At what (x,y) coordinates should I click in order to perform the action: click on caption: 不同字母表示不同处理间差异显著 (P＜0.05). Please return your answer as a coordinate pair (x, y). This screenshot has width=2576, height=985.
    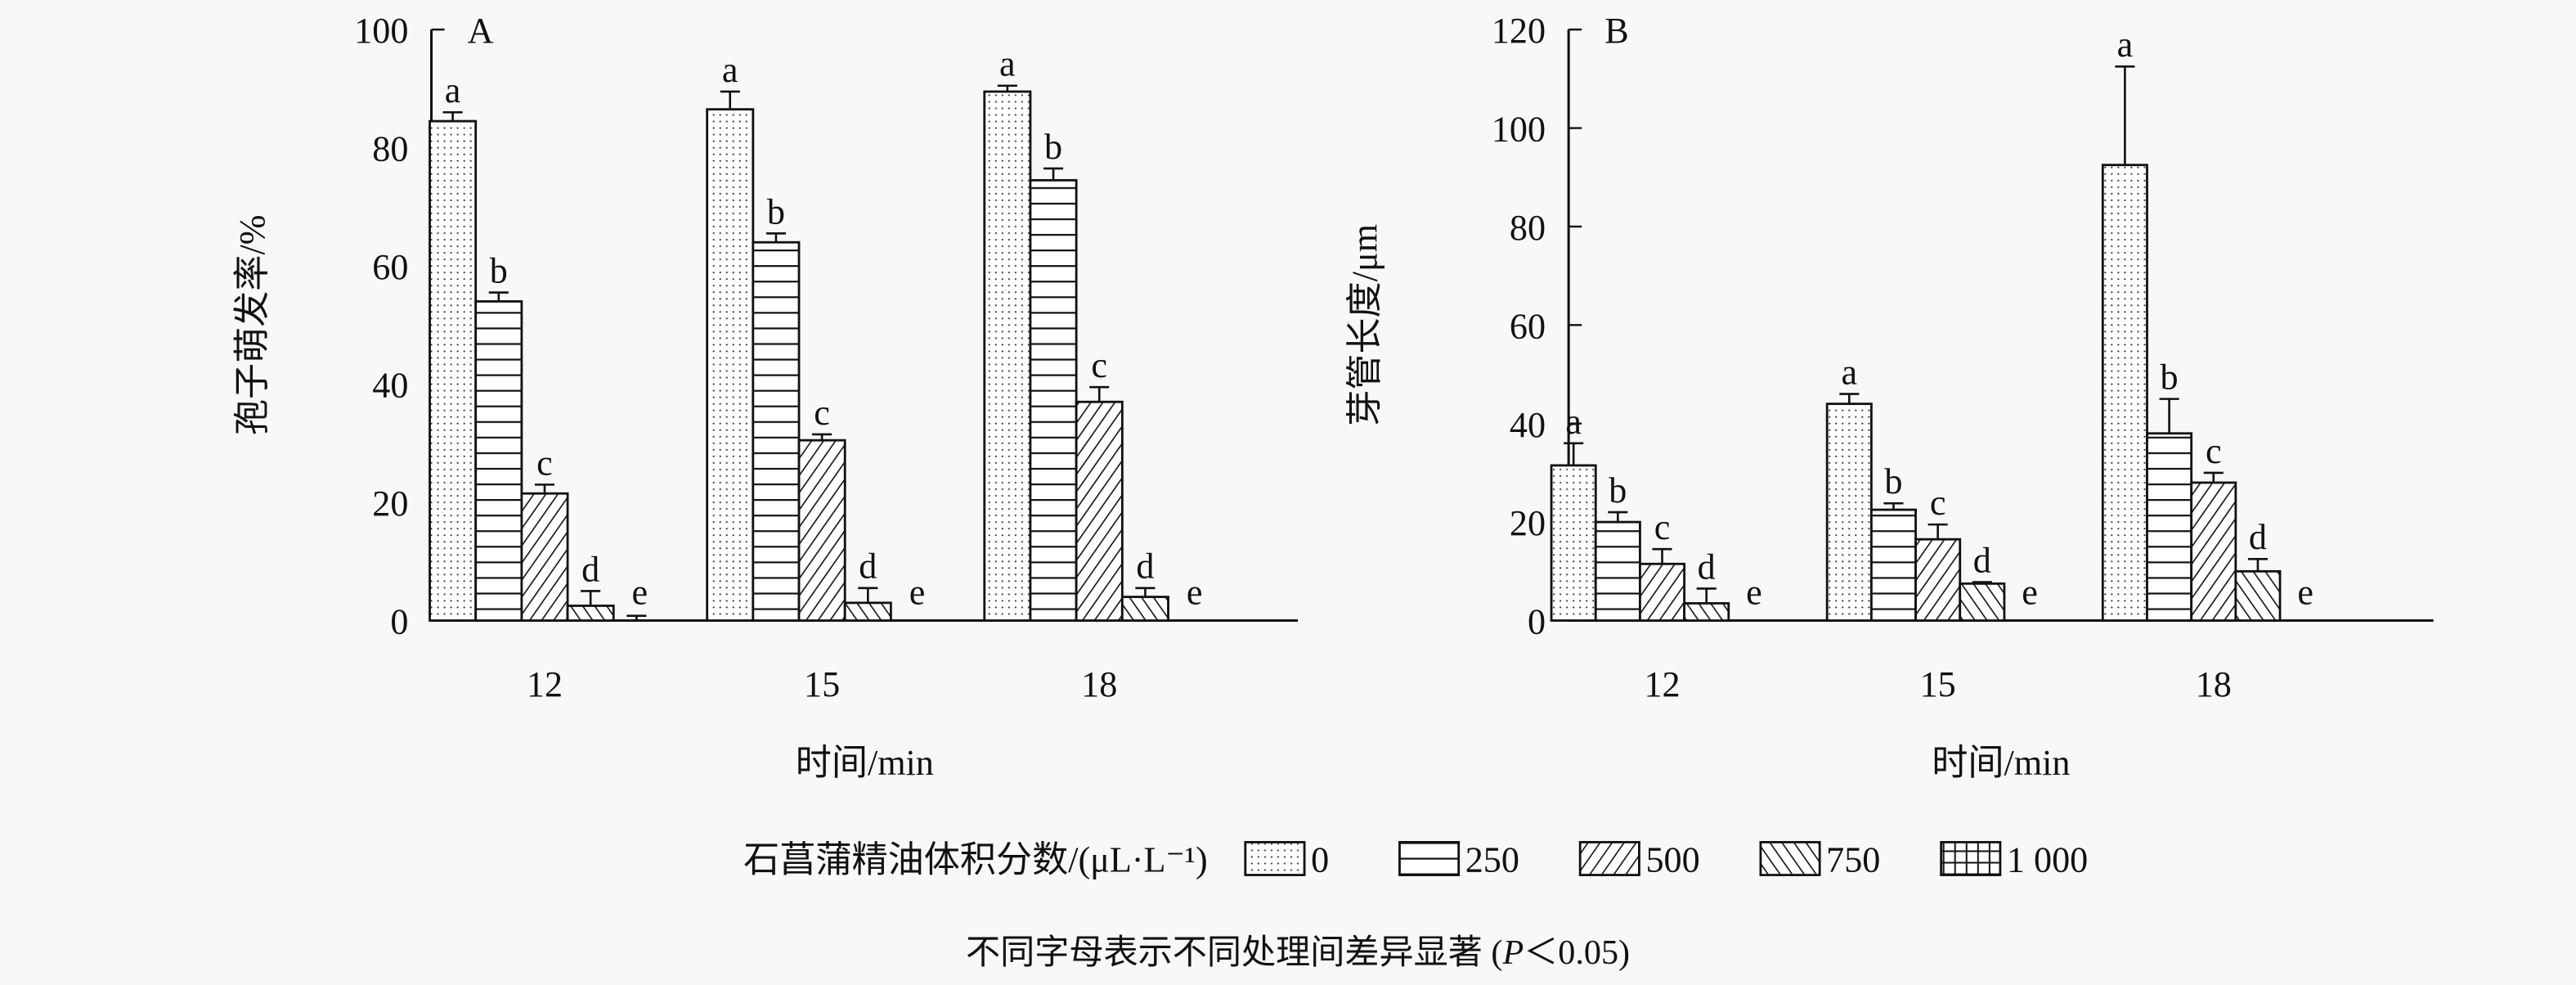
    Looking at the image, I should click on (1298, 952).